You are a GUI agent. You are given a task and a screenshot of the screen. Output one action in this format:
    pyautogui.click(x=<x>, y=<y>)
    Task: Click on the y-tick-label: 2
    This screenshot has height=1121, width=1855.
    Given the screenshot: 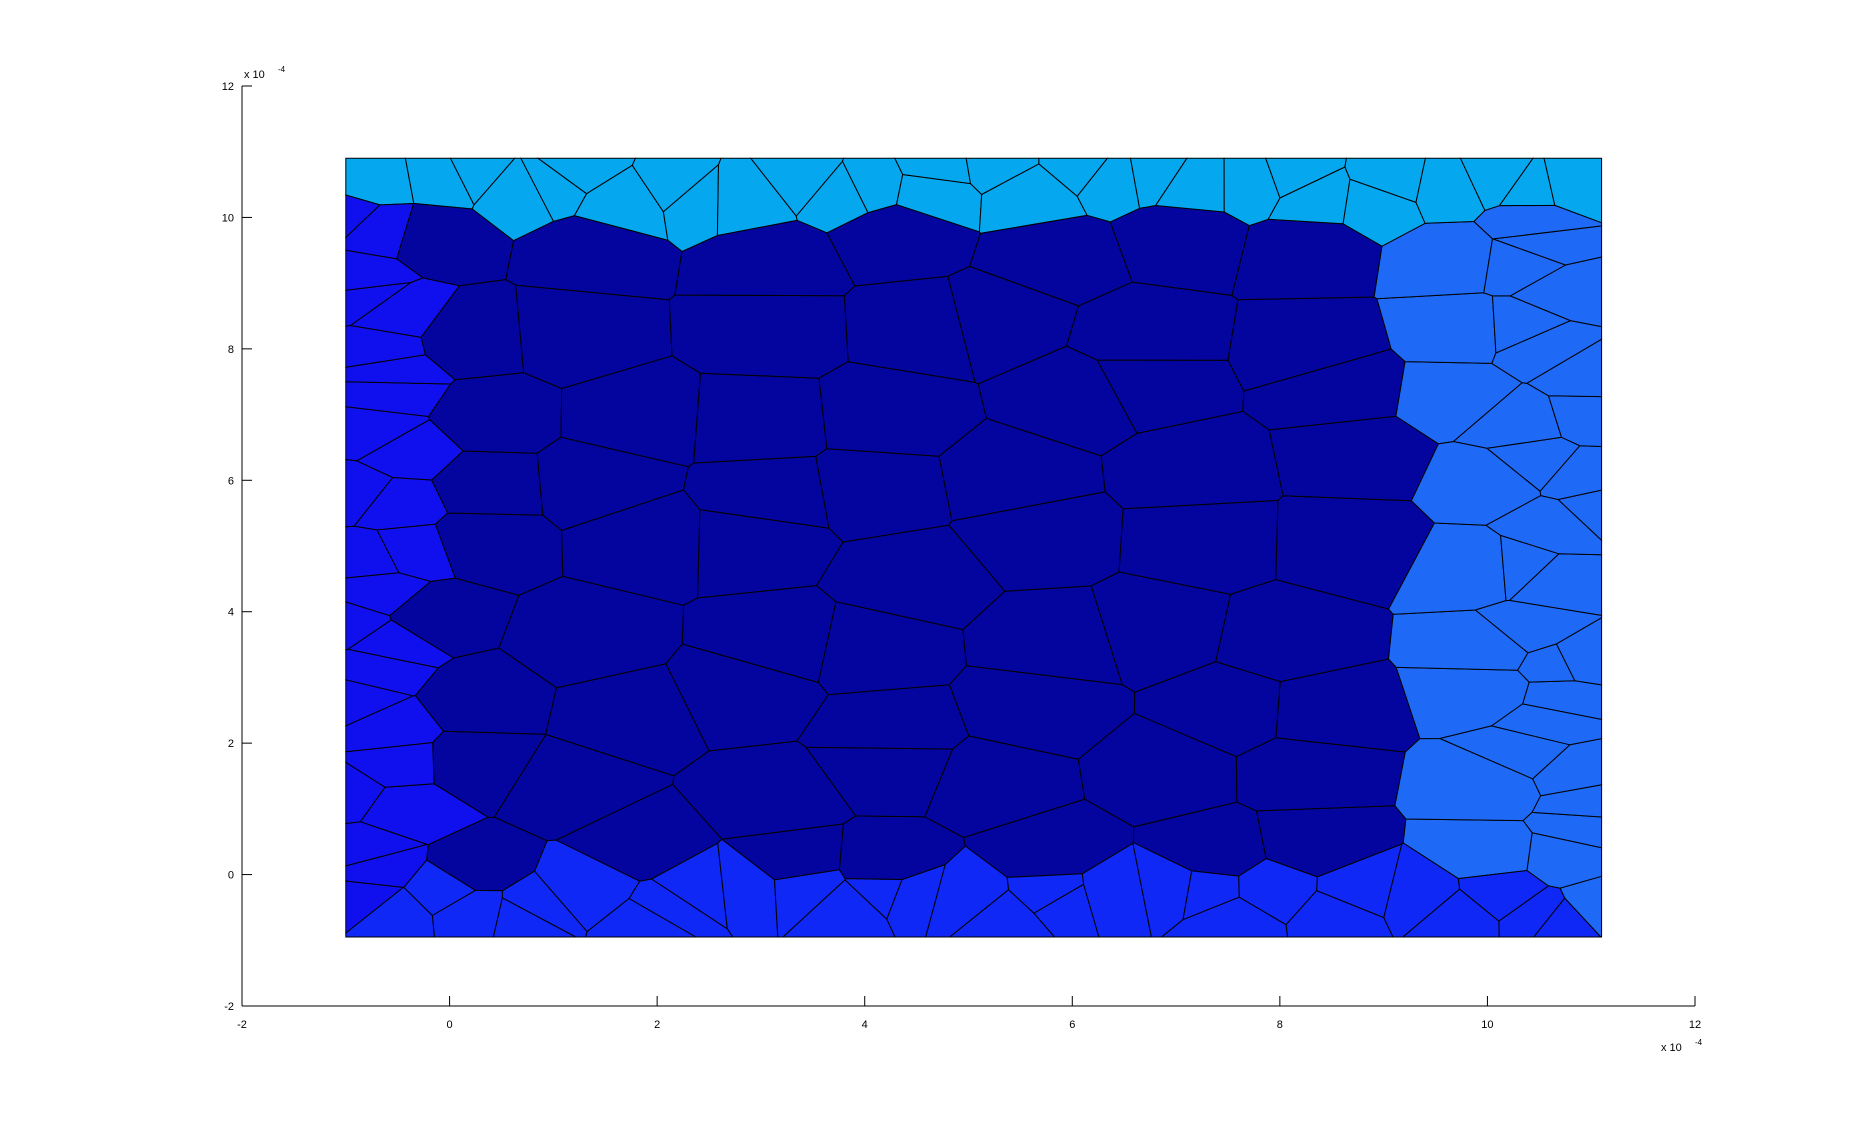 What is the action you would take?
    pyautogui.click(x=231, y=744)
    